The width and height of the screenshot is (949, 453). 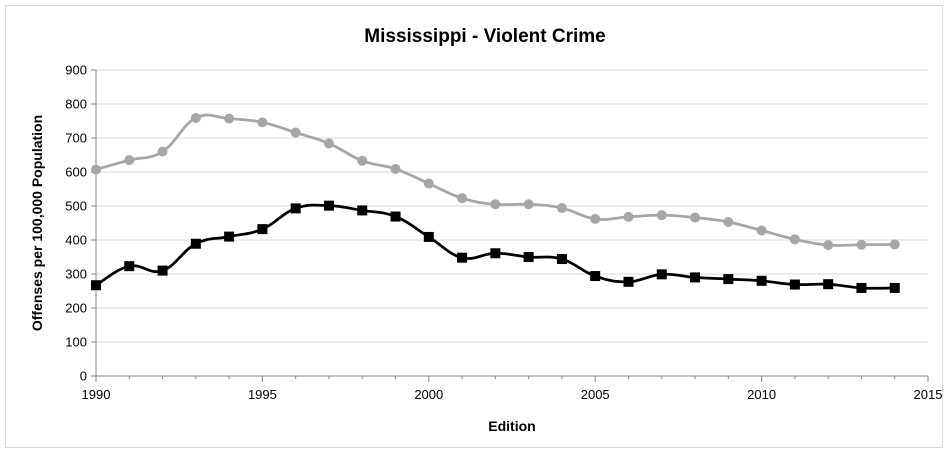 What do you see at coordinates (76, 172) in the screenshot?
I see `y-tick-label: 600` at bounding box center [76, 172].